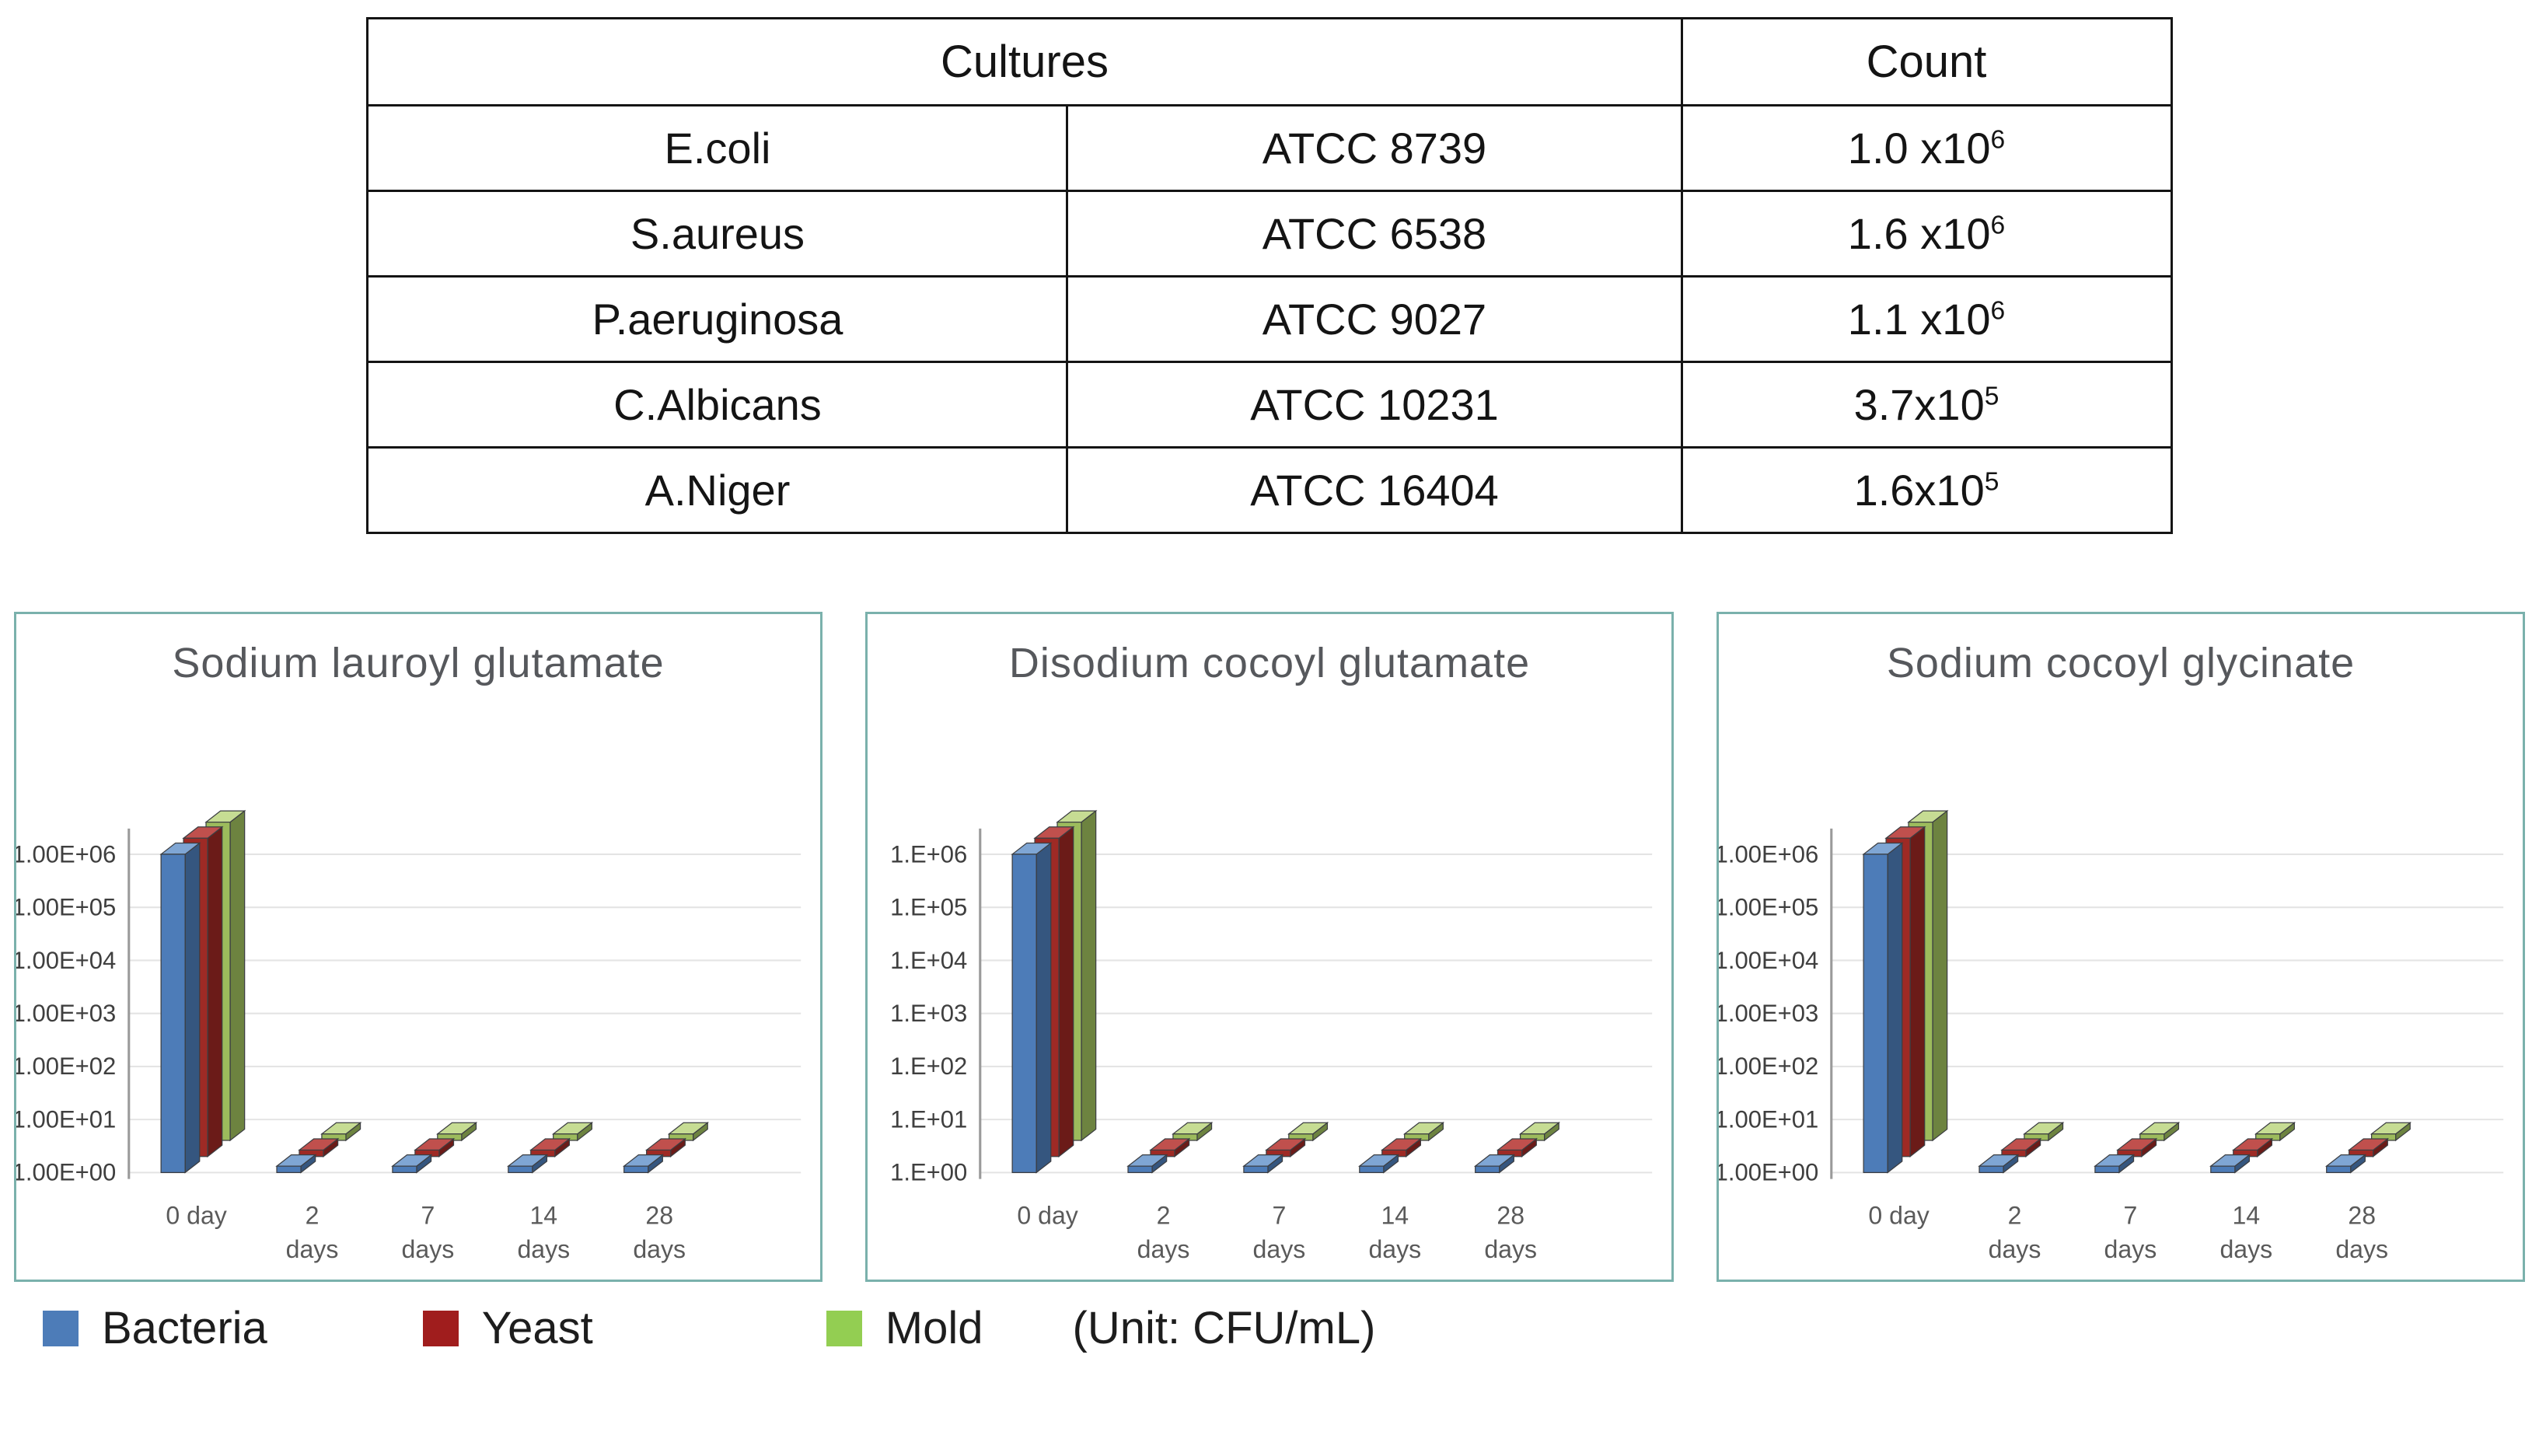 The image size is (2539, 1456). I want to click on legend-unit: (Unit: CFU/mL), so click(1224, 1329).